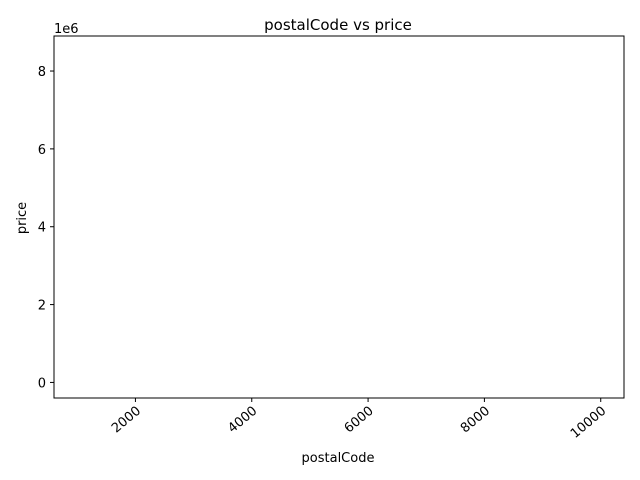 Image resolution: width=640 pixels, height=480 pixels. What do you see at coordinates (42, 150) in the screenshot?
I see `y-tick-label: 6` at bounding box center [42, 150].